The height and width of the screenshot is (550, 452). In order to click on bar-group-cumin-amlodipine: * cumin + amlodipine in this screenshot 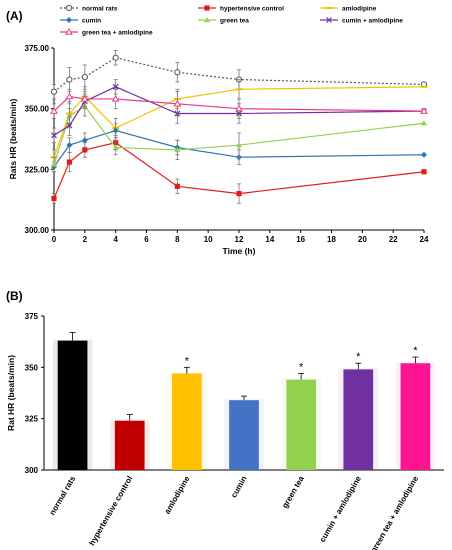, I will do `click(348, 447)`.